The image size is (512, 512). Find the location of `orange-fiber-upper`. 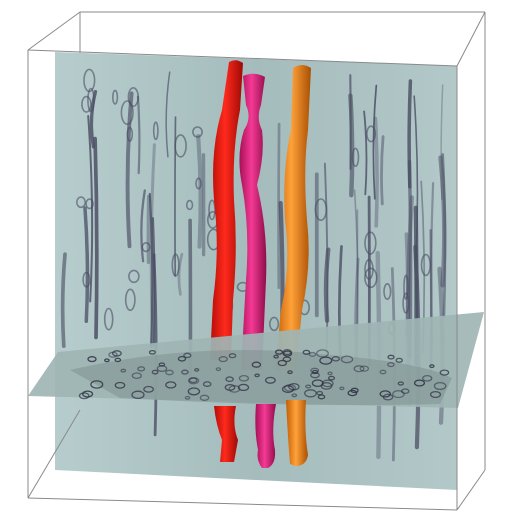

orange-fiber-upper is located at coordinates (293, 217).